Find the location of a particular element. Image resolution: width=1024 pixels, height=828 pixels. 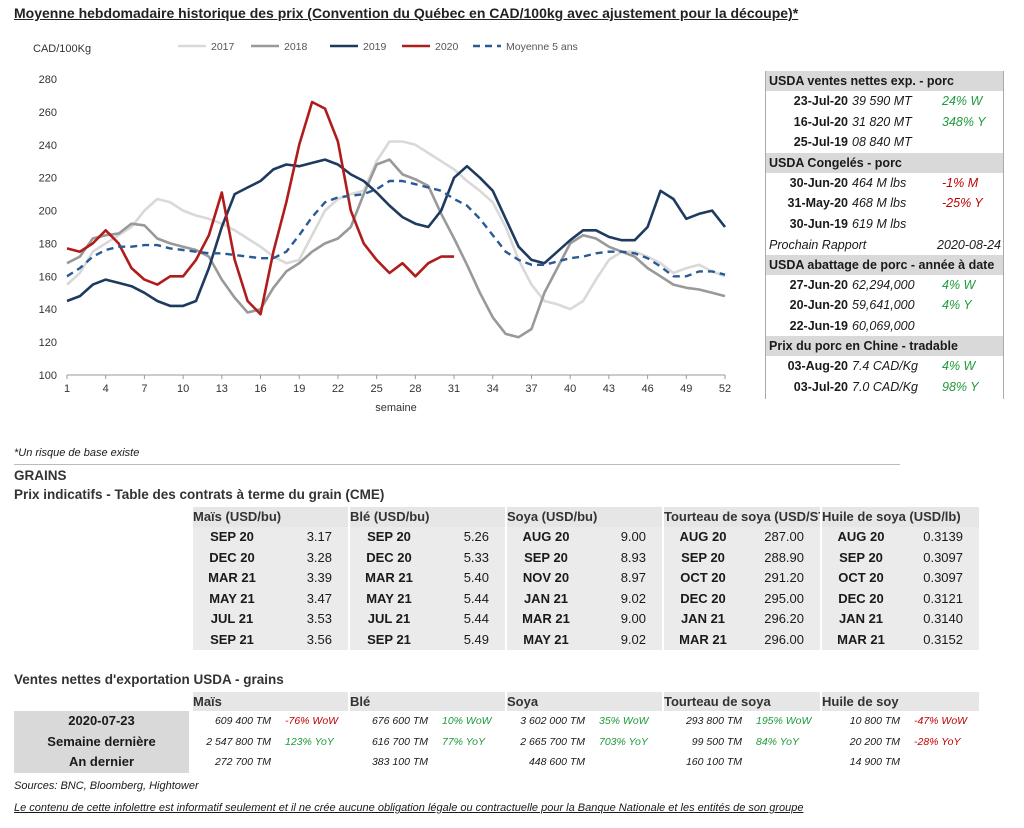

x-tick-label: 49 is located at coordinates (686, 389).